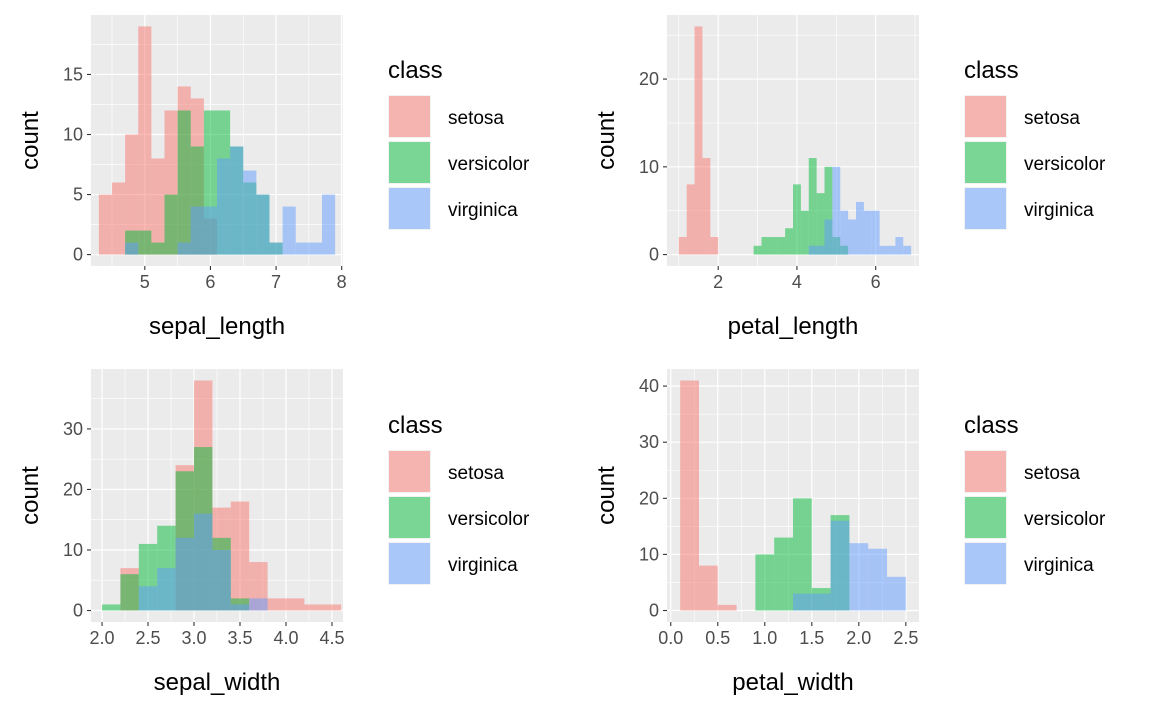  I want to click on y-tick-label: 15, so click(73, 74).